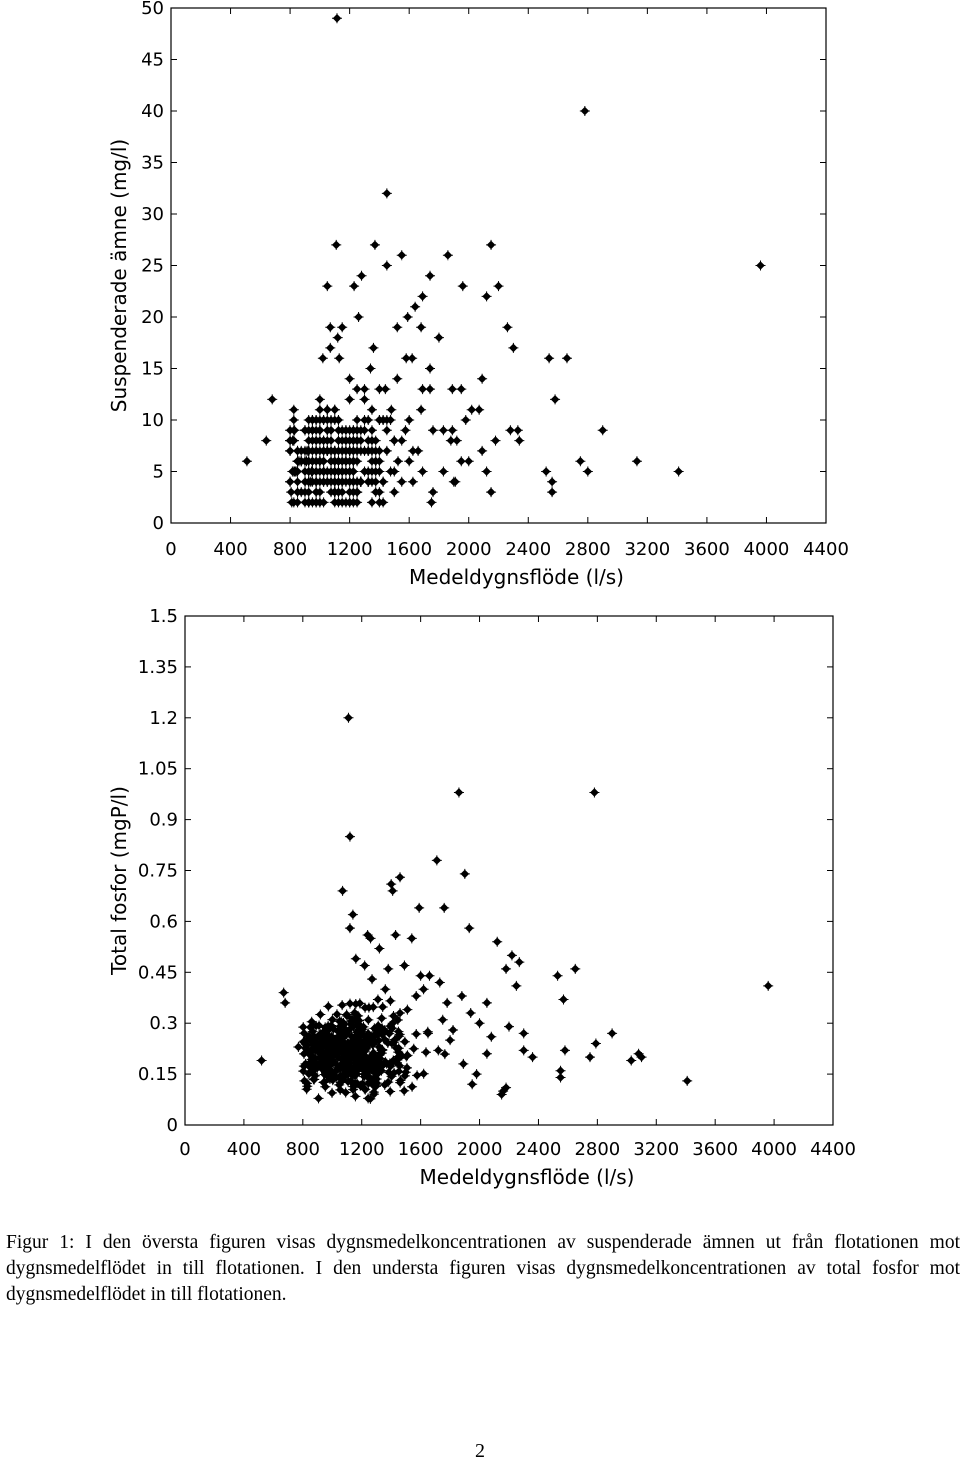 Image resolution: width=960 pixels, height=1470 pixels. I want to click on x-tick-label: 1200, so click(362, 1149).